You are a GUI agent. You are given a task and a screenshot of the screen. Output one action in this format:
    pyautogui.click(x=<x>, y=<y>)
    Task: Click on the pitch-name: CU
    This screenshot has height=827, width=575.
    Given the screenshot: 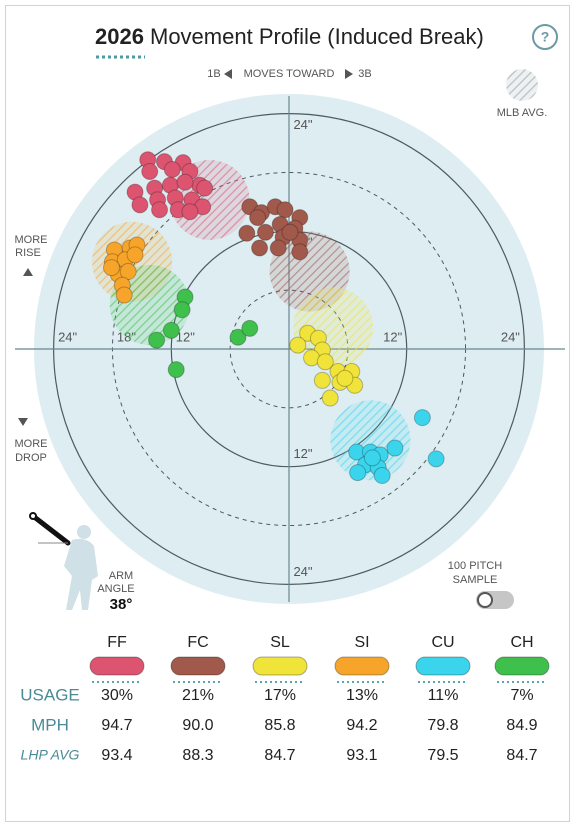 What is the action you would take?
    pyautogui.click(x=442, y=642)
    